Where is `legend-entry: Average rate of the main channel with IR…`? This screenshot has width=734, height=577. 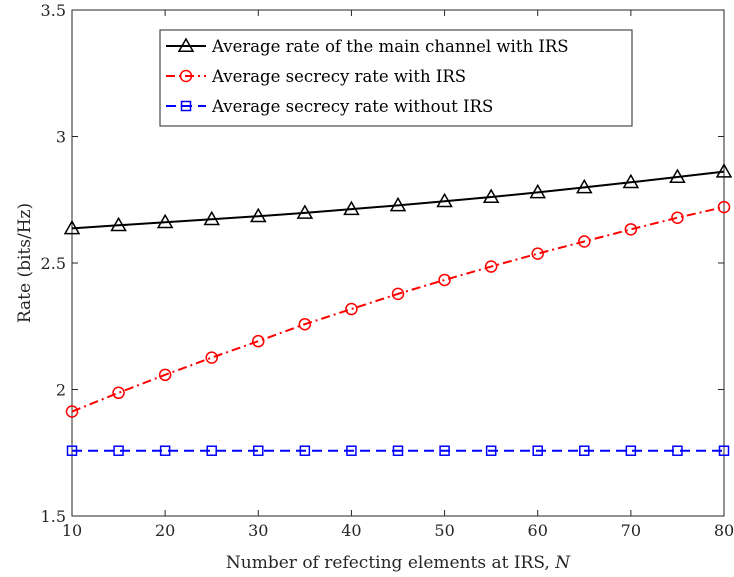 legend-entry: Average rate of the main channel with IR… is located at coordinates (367, 46).